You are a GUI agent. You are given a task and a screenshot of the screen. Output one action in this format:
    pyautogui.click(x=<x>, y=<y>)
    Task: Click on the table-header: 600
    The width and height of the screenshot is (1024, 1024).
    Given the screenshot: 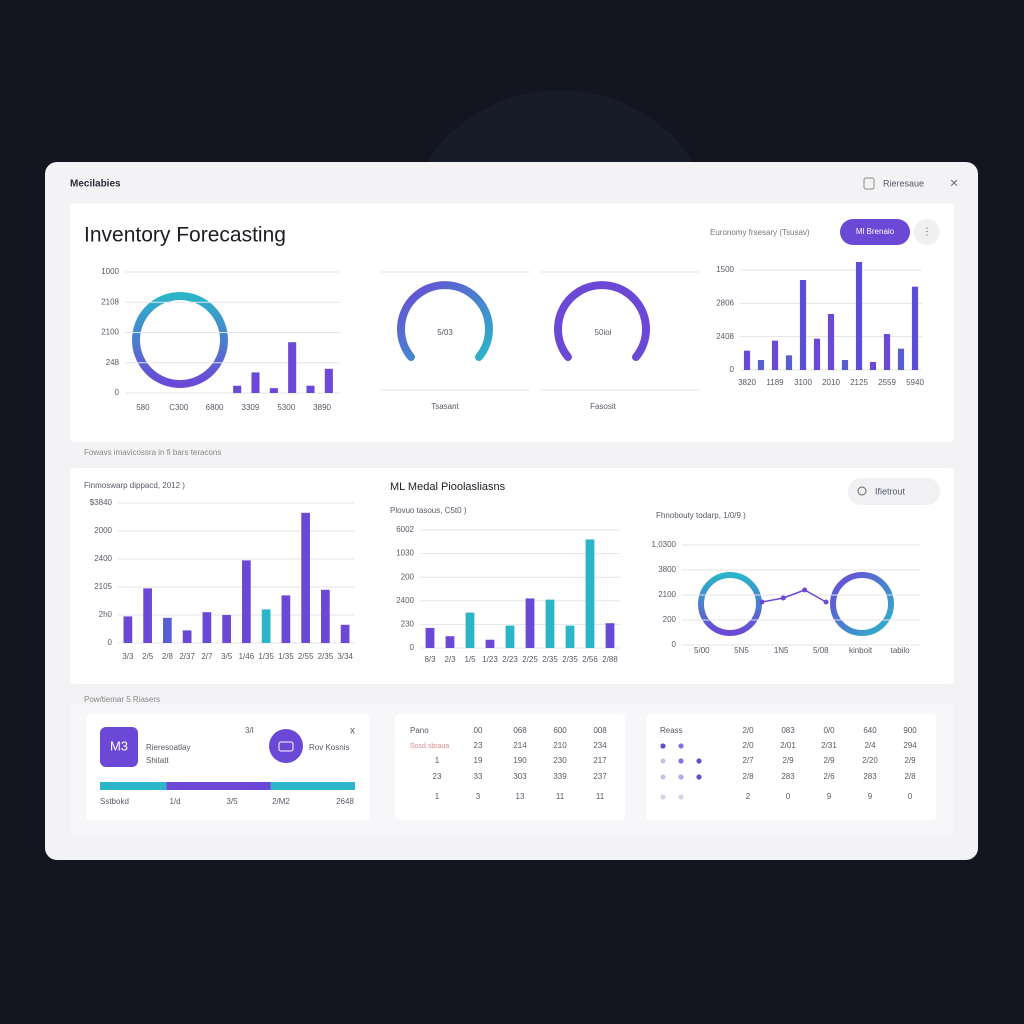 What is the action you would take?
    pyautogui.click(x=560, y=730)
    